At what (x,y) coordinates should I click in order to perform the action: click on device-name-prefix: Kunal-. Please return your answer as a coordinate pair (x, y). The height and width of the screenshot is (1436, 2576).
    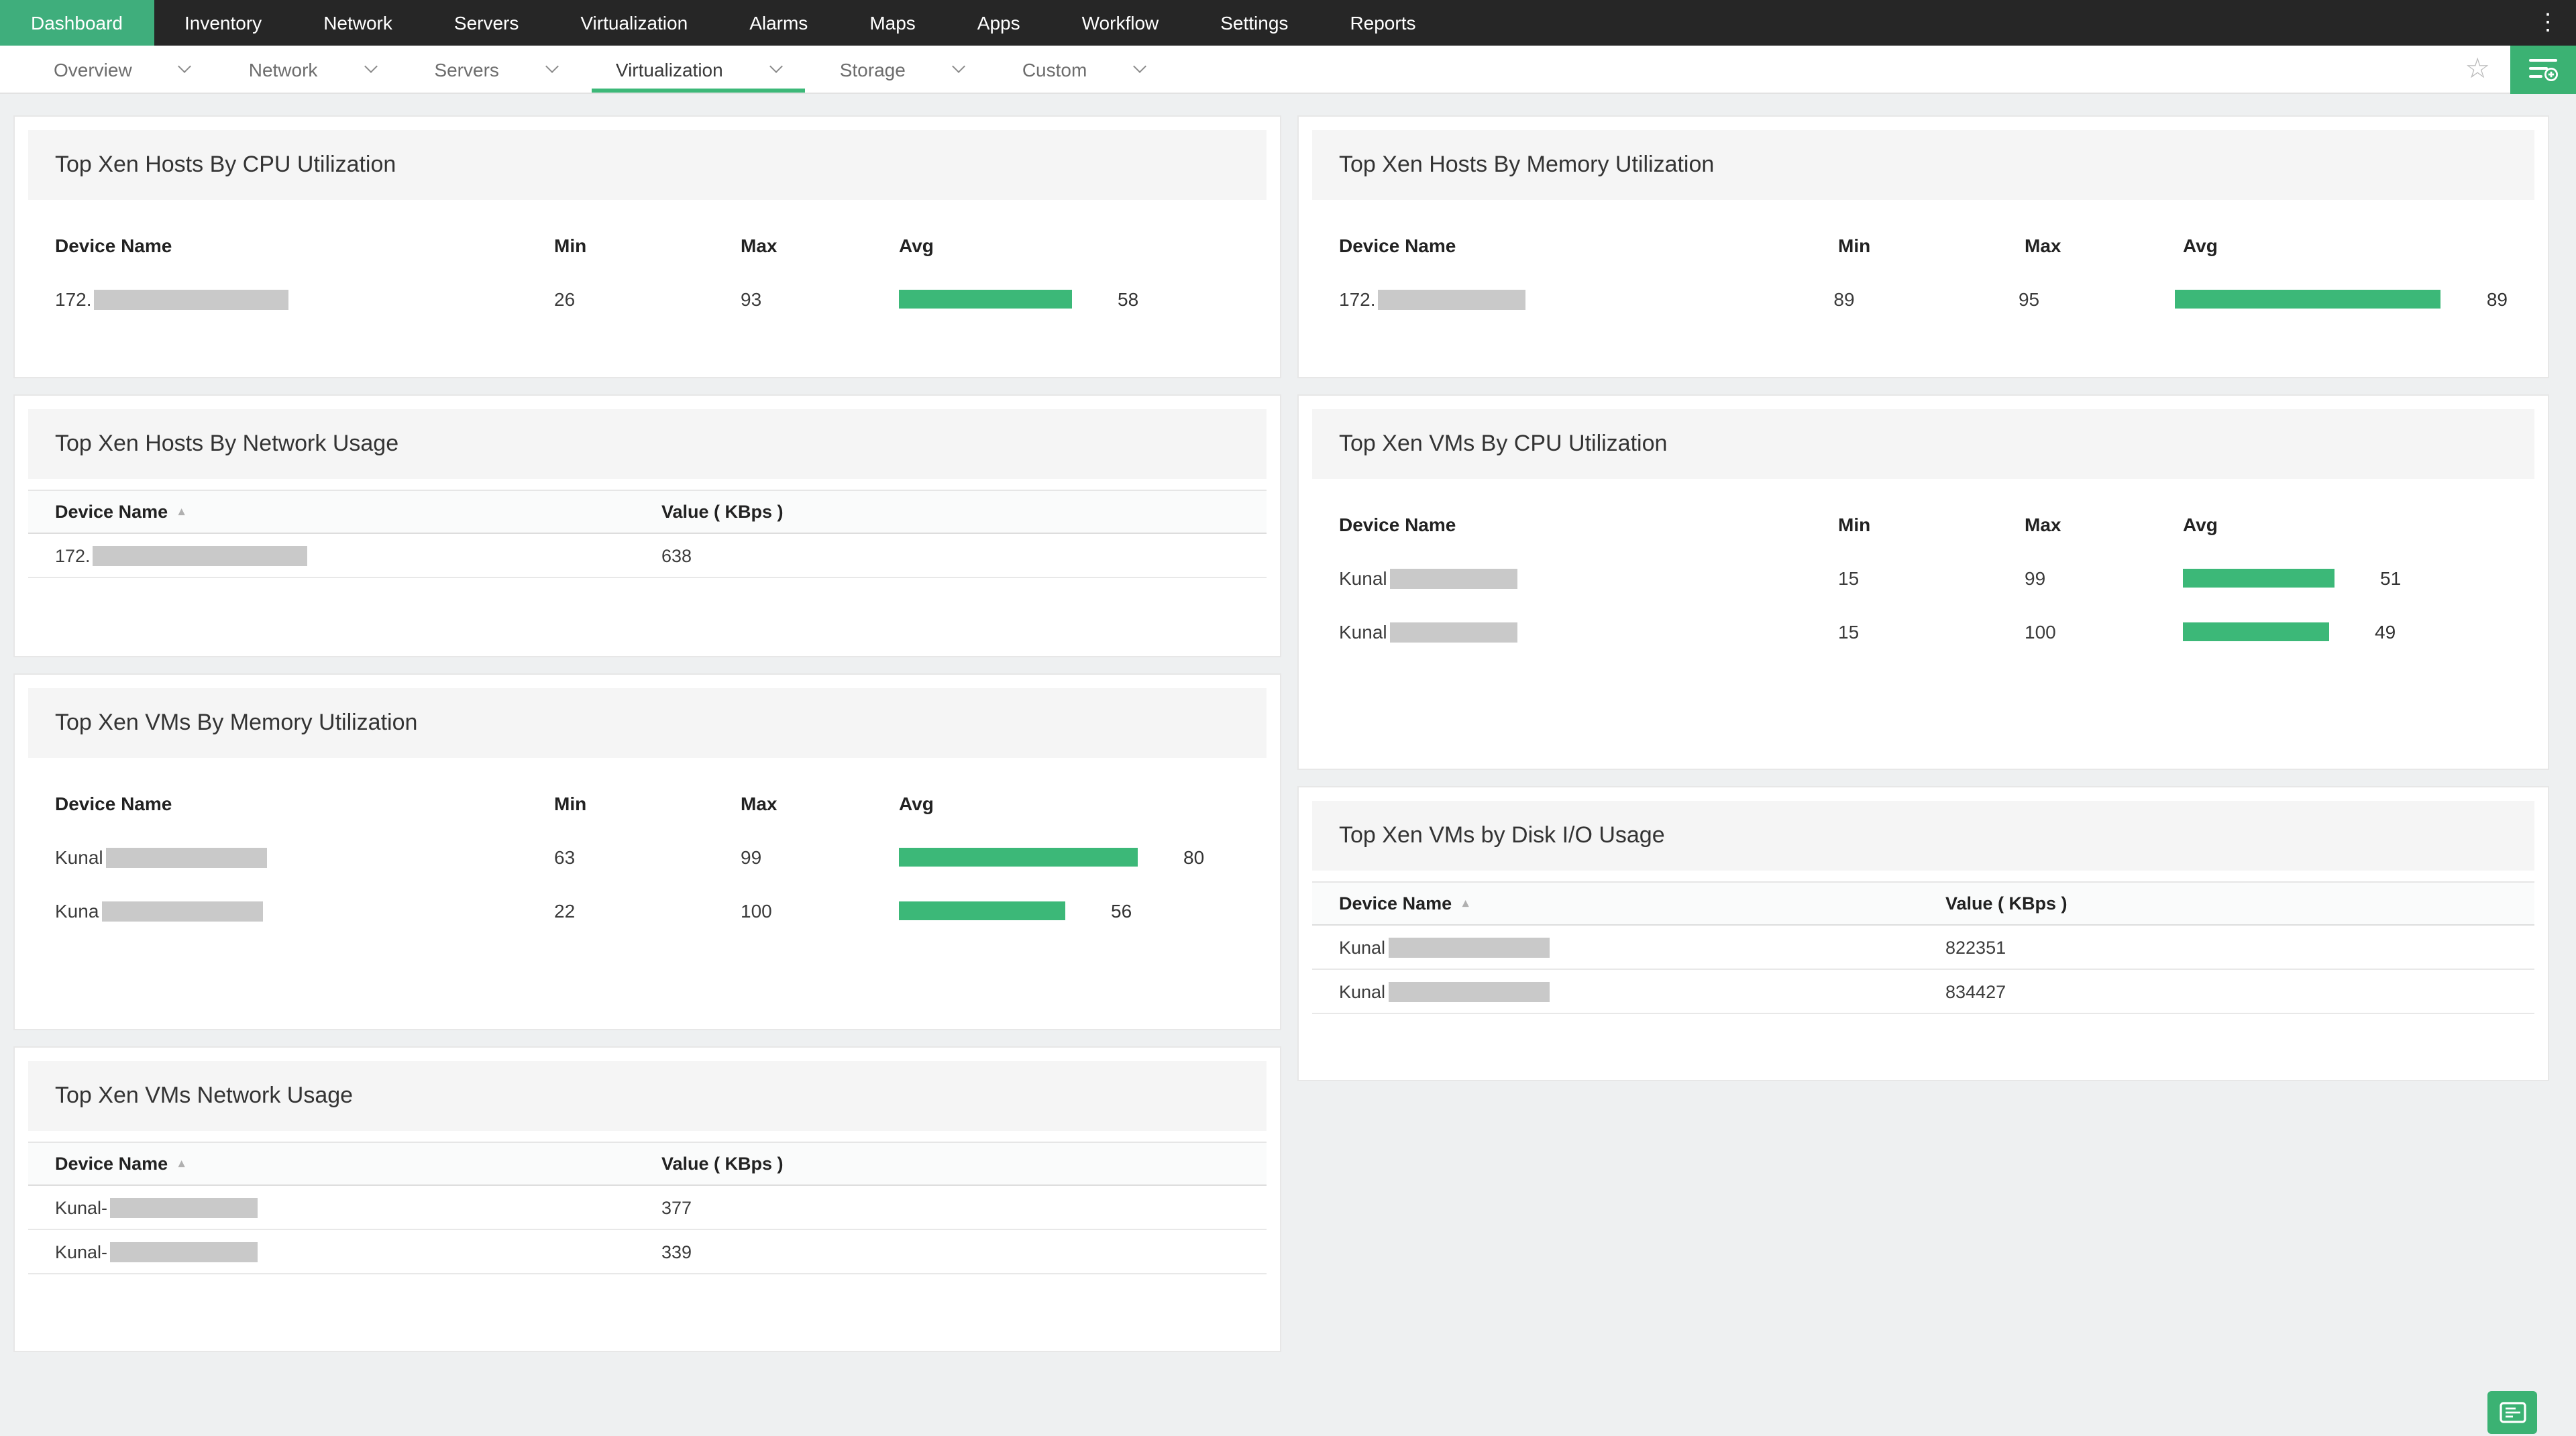
    Looking at the image, I should click on (81, 1251).